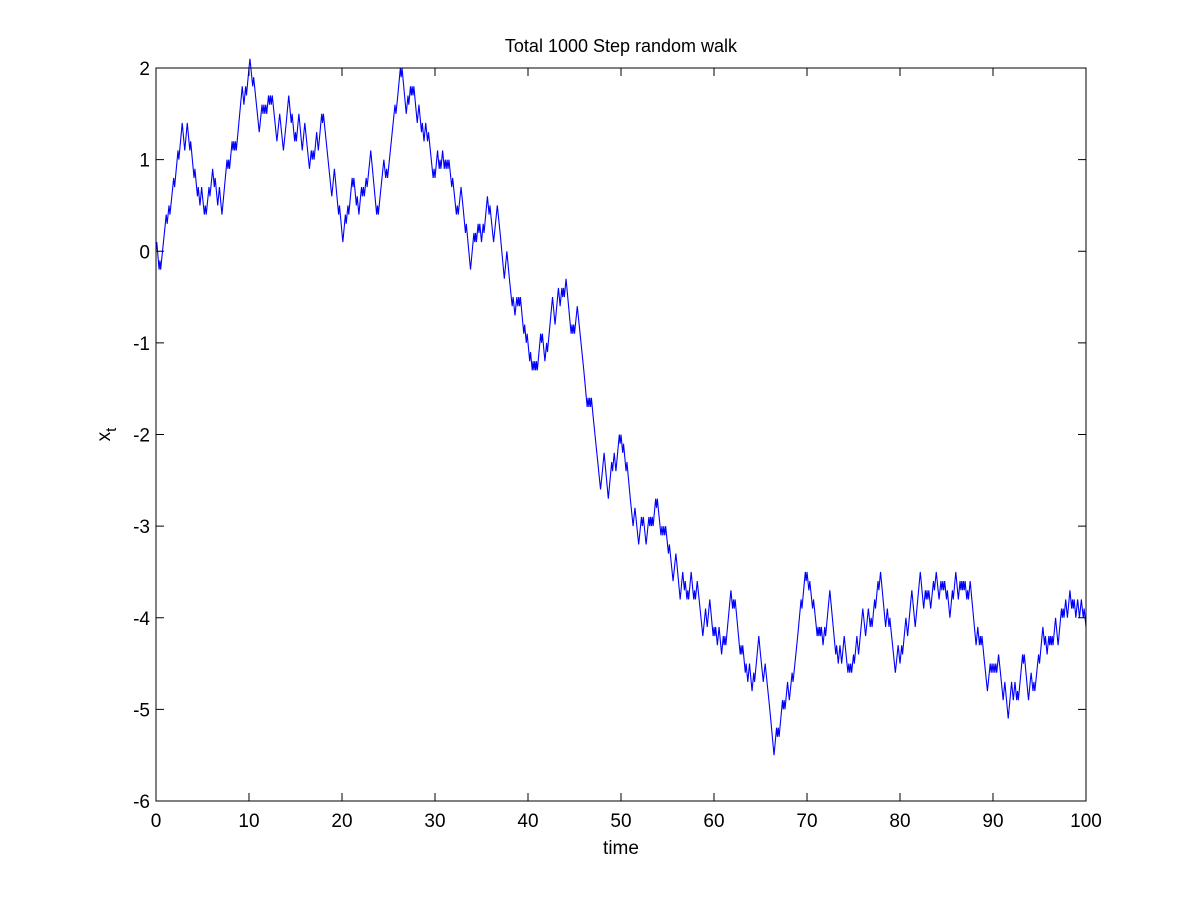 This screenshot has height=900, width=1200. I want to click on y-tick-label: 0, so click(144, 252).